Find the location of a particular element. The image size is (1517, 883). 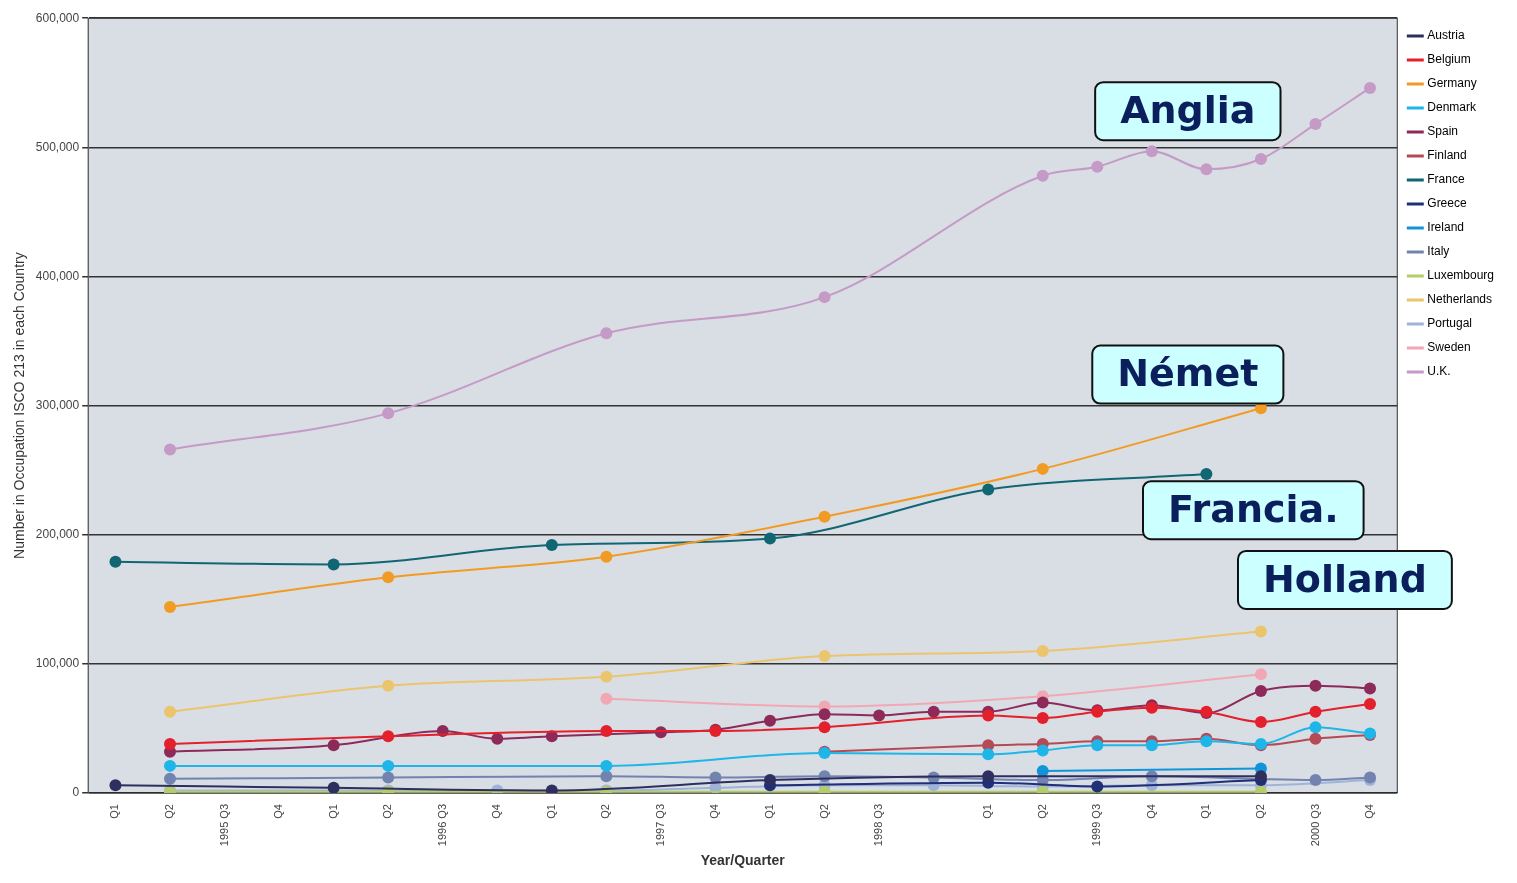

annotation: Holland is located at coordinates (1345, 578).